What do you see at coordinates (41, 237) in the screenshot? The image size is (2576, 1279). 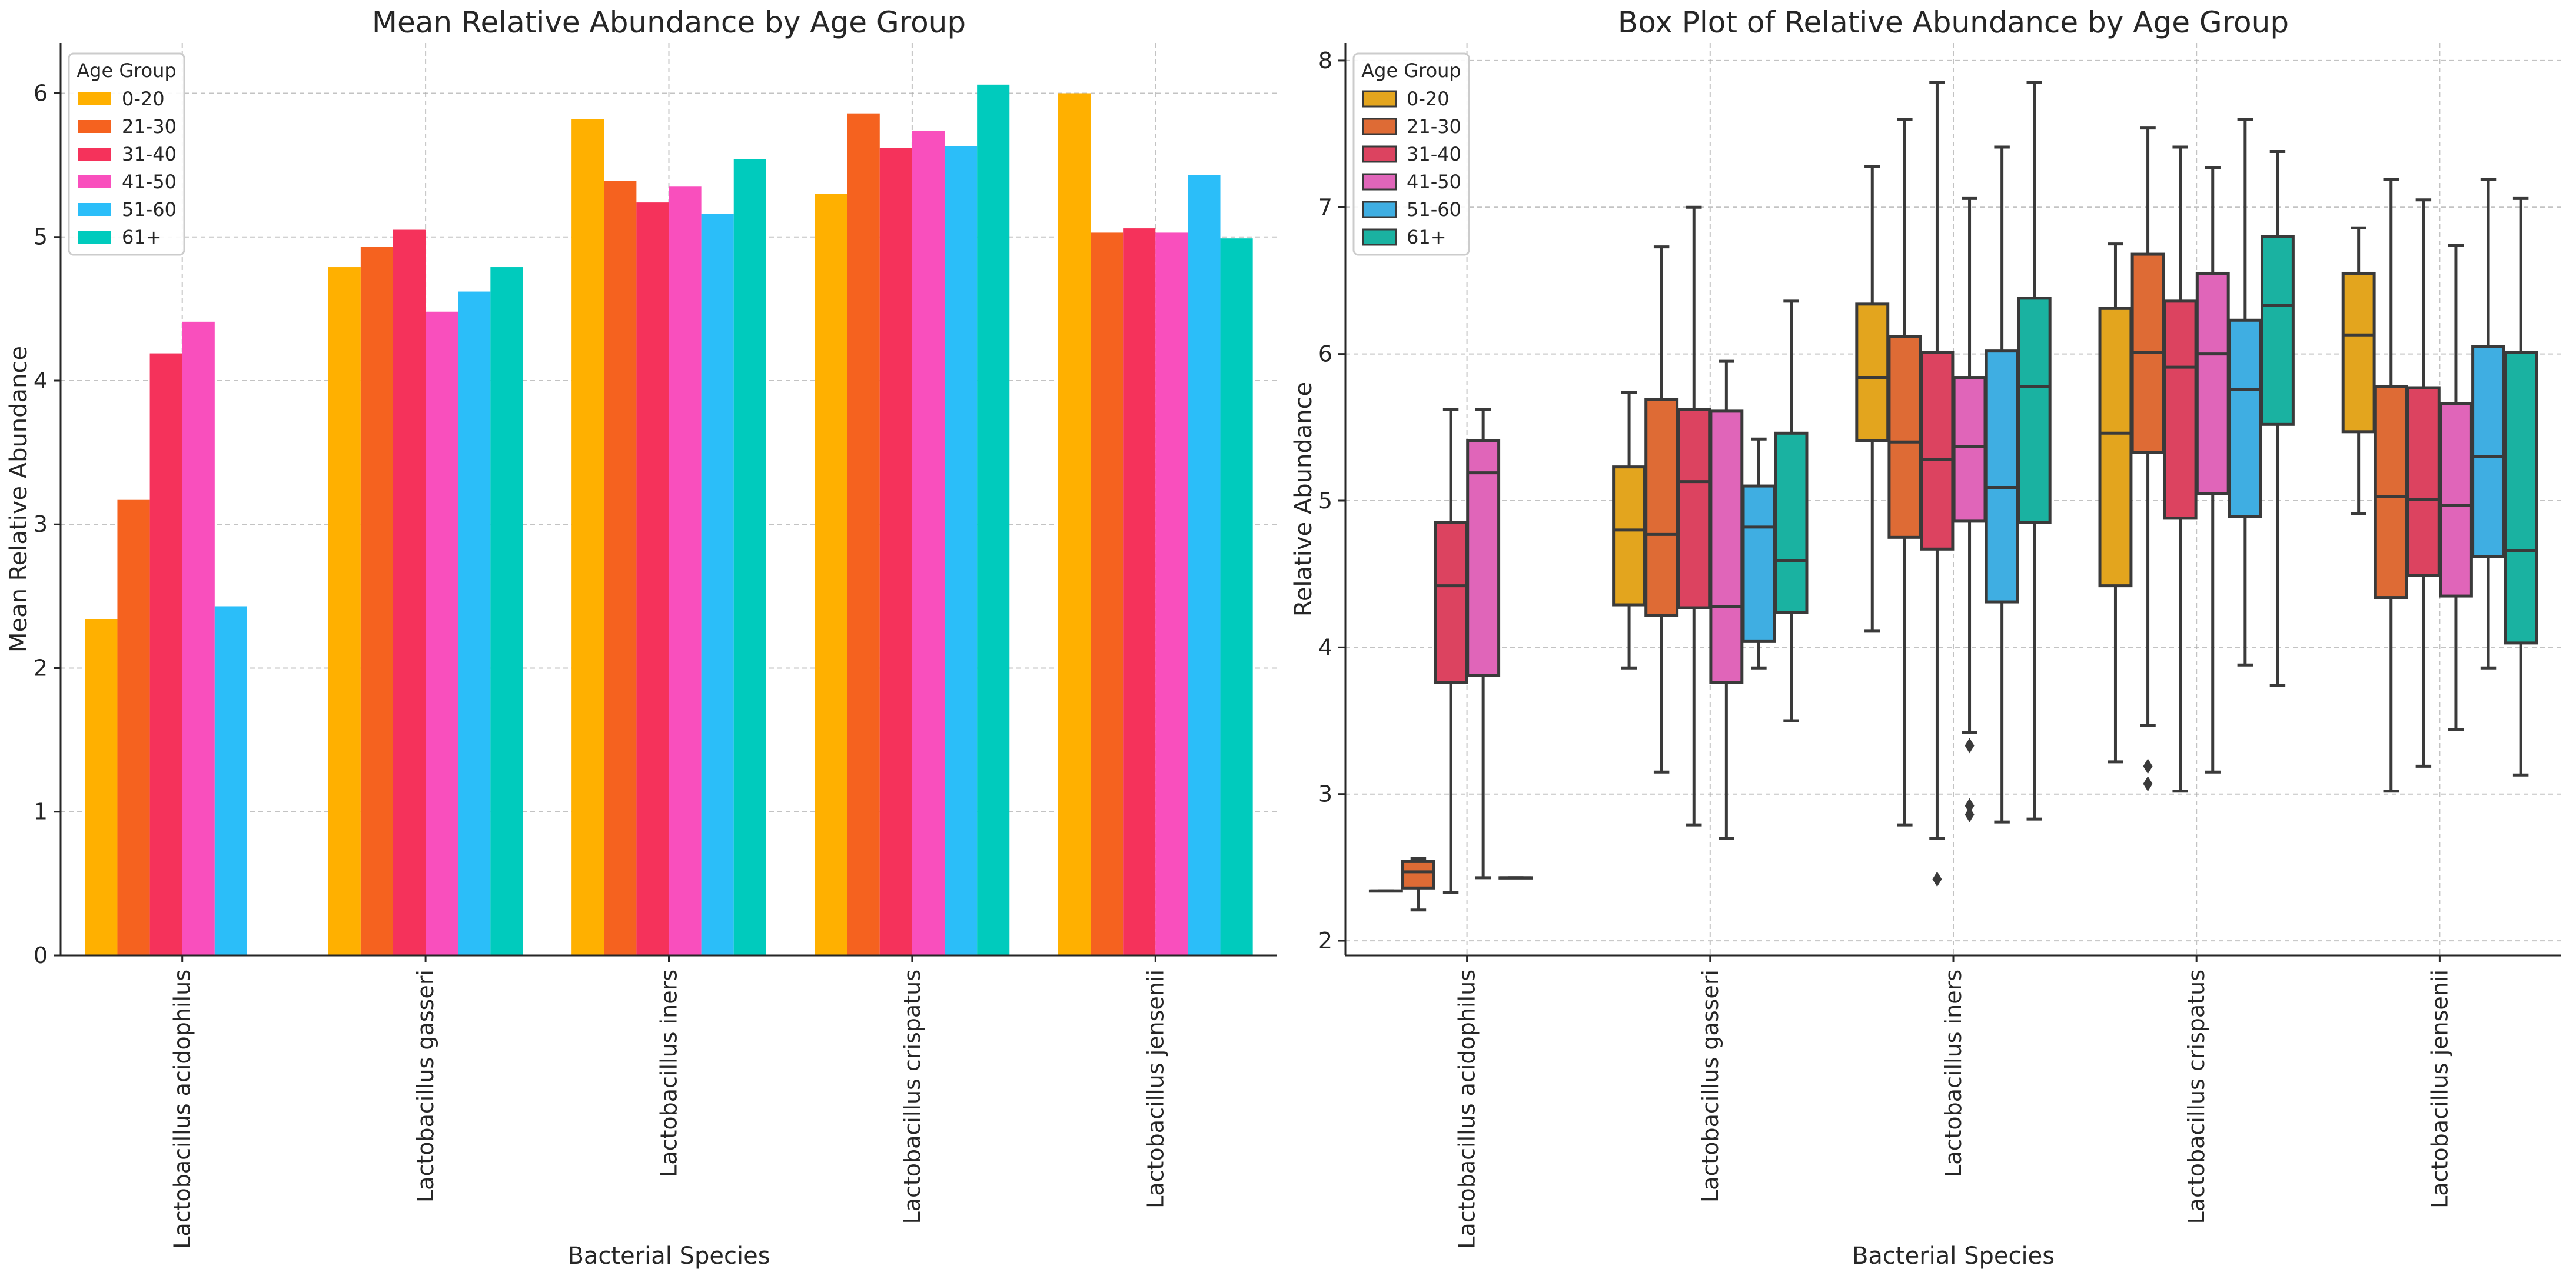 I see `y-tick-label: 5` at bounding box center [41, 237].